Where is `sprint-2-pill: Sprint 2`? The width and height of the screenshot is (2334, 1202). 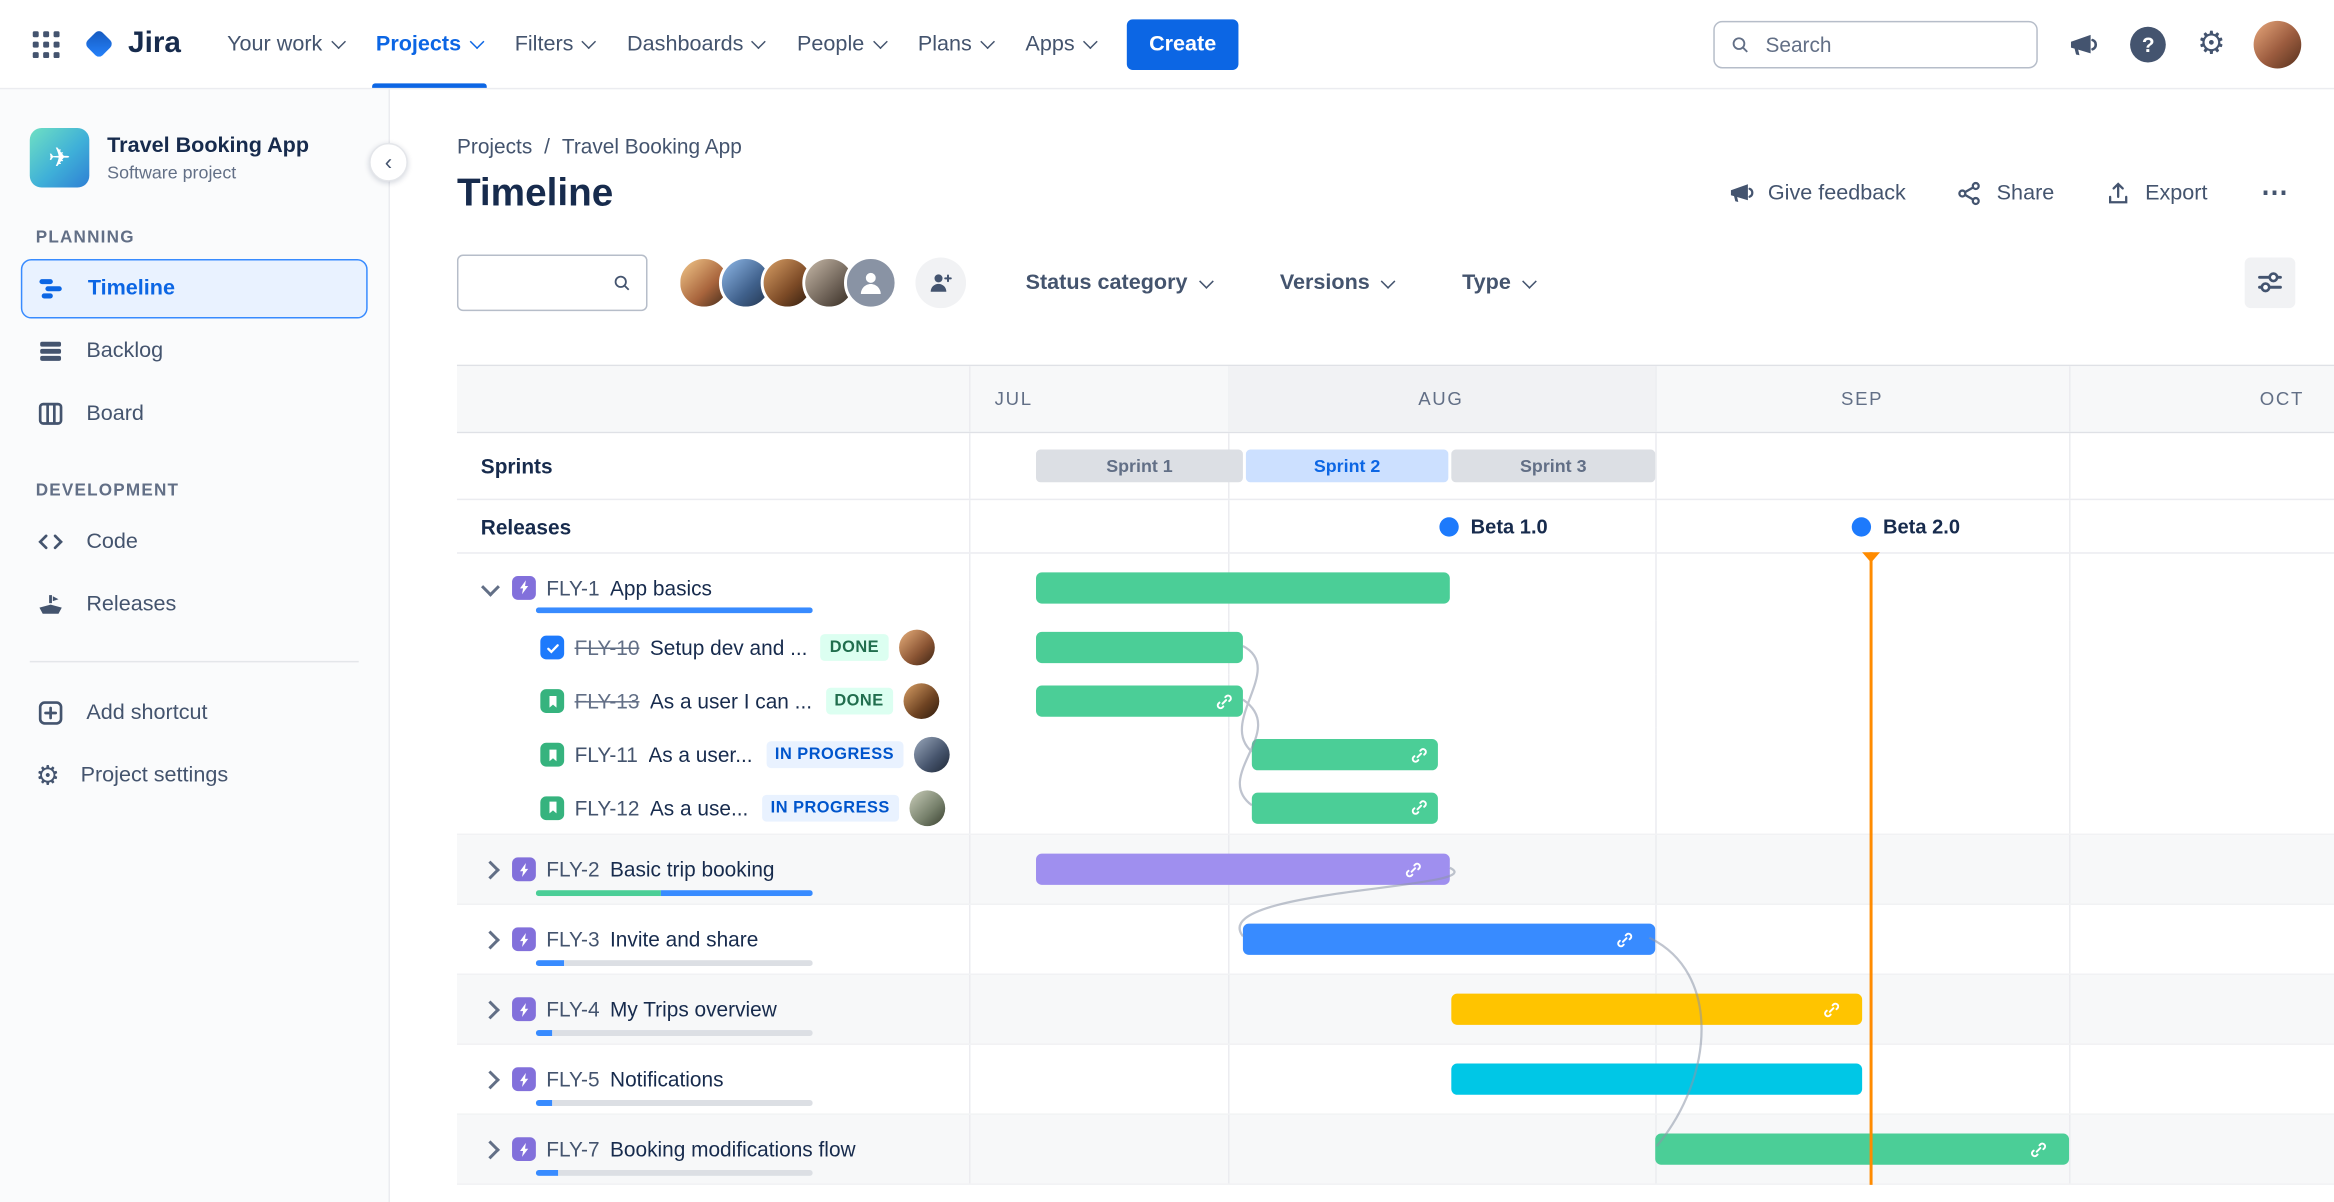
sprint-2-pill: Sprint 2 is located at coordinates (1347, 466).